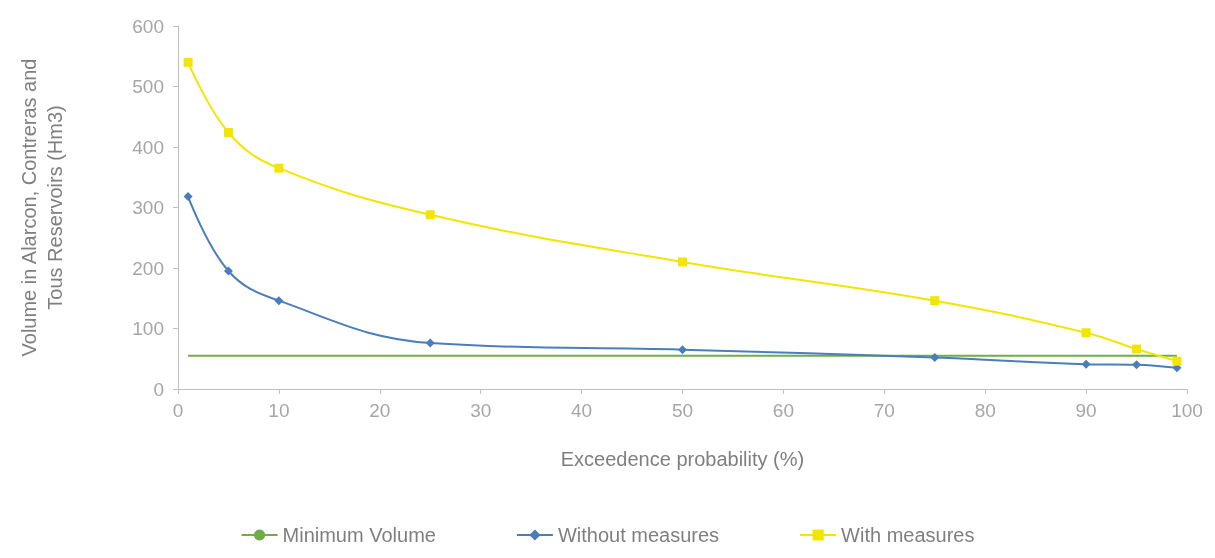 Image resolution: width=1215 pixels, height=558 pixels. I want to click on x-tick-label: 50, so click(682, 410).